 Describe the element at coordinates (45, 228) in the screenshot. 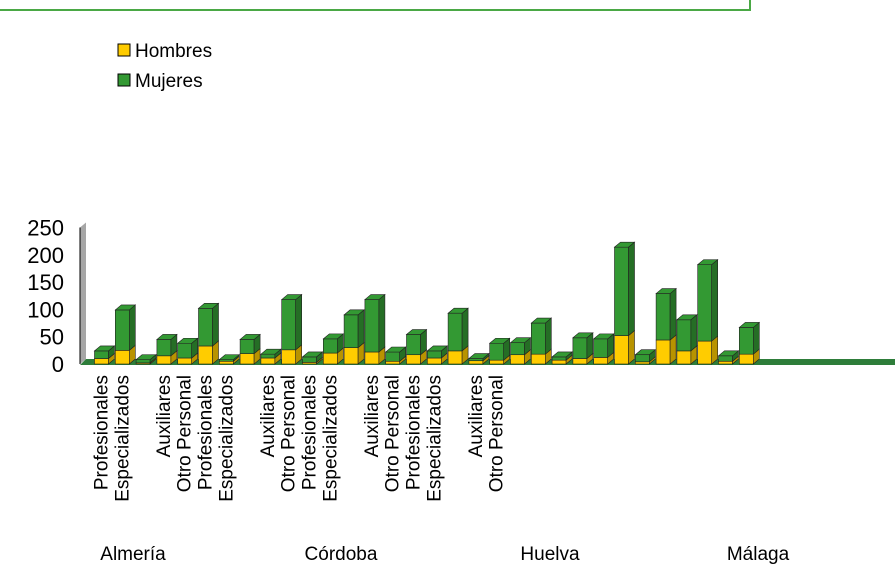

I see `y-tick-label: 250` at that location.